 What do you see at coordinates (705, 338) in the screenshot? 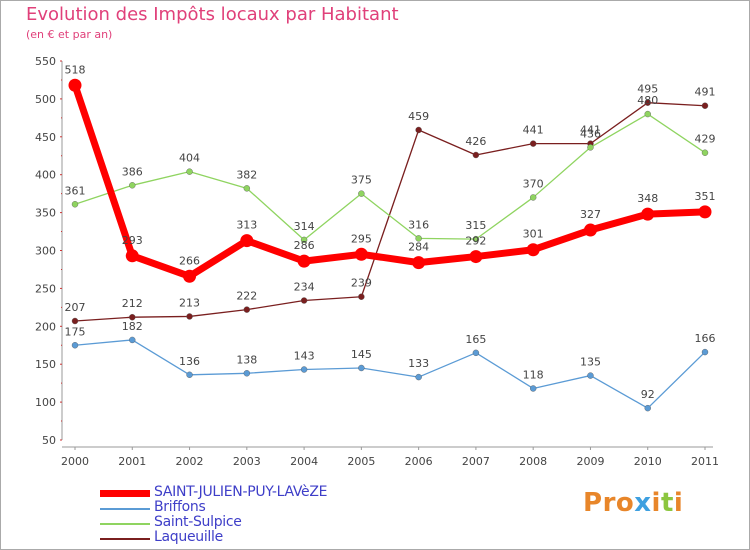
I see `data-label-briffons: 166` at bounding box center [705, 338].